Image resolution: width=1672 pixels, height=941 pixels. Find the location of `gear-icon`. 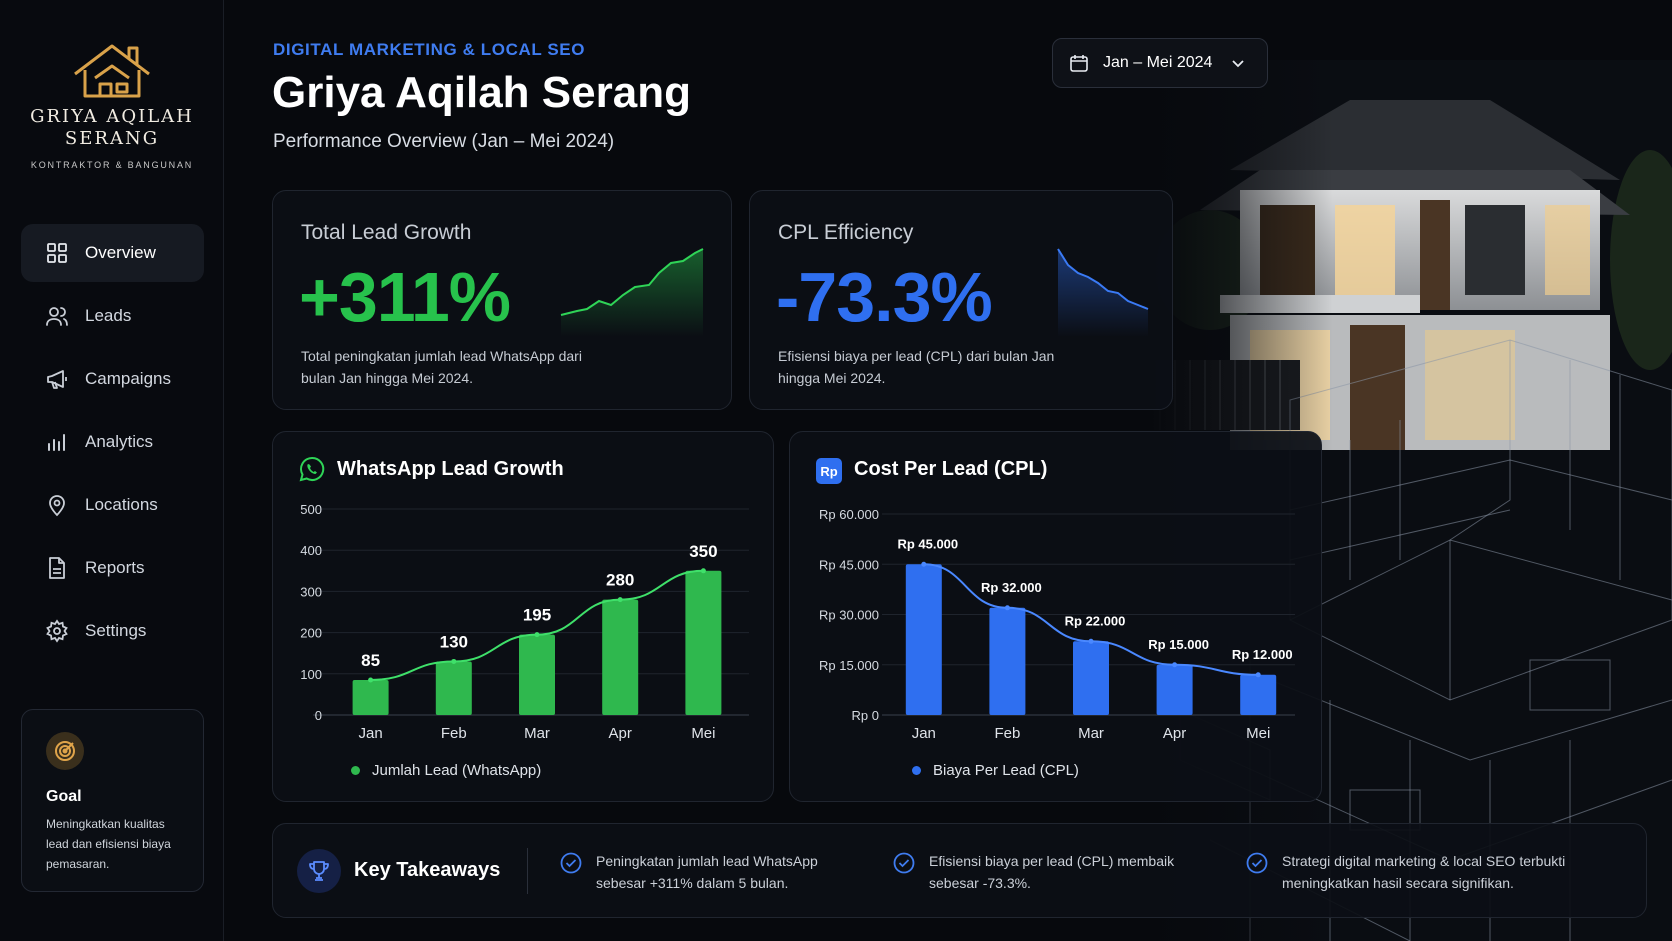

gear-icon is located at coordinates (57, 631).